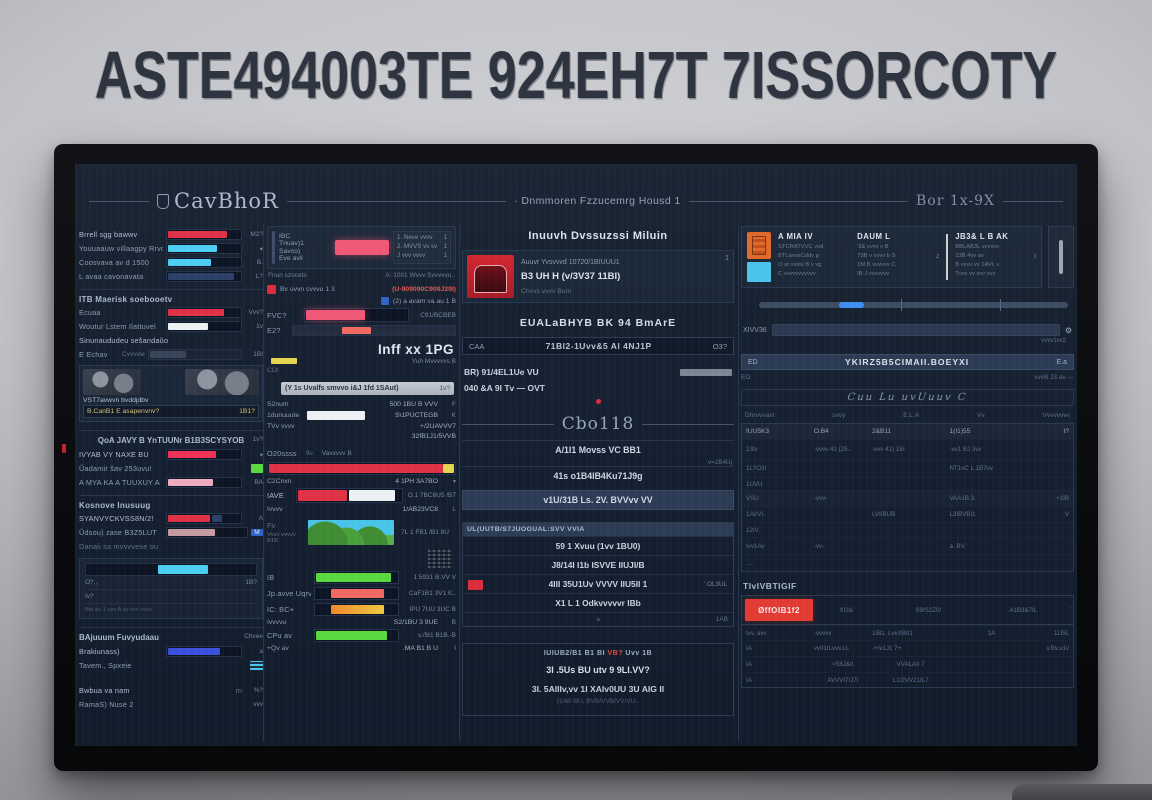  I want to click on row-label: IAVE, so click(275, 495).